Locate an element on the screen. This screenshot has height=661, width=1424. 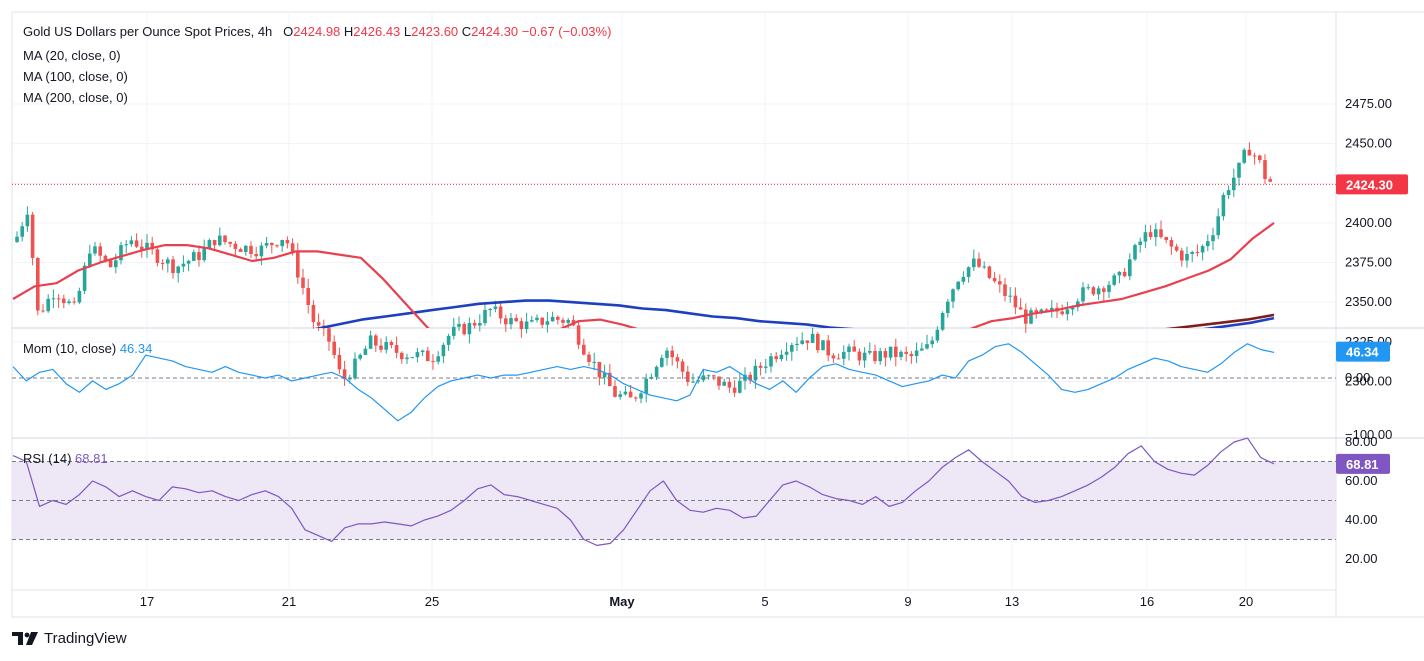
time-tick-label: May is located at coordinates (622, 601).